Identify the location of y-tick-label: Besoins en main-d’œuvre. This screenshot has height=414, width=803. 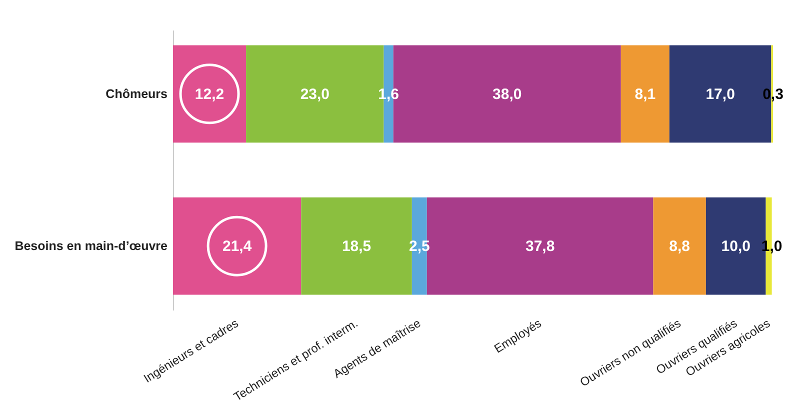
(91, 246).